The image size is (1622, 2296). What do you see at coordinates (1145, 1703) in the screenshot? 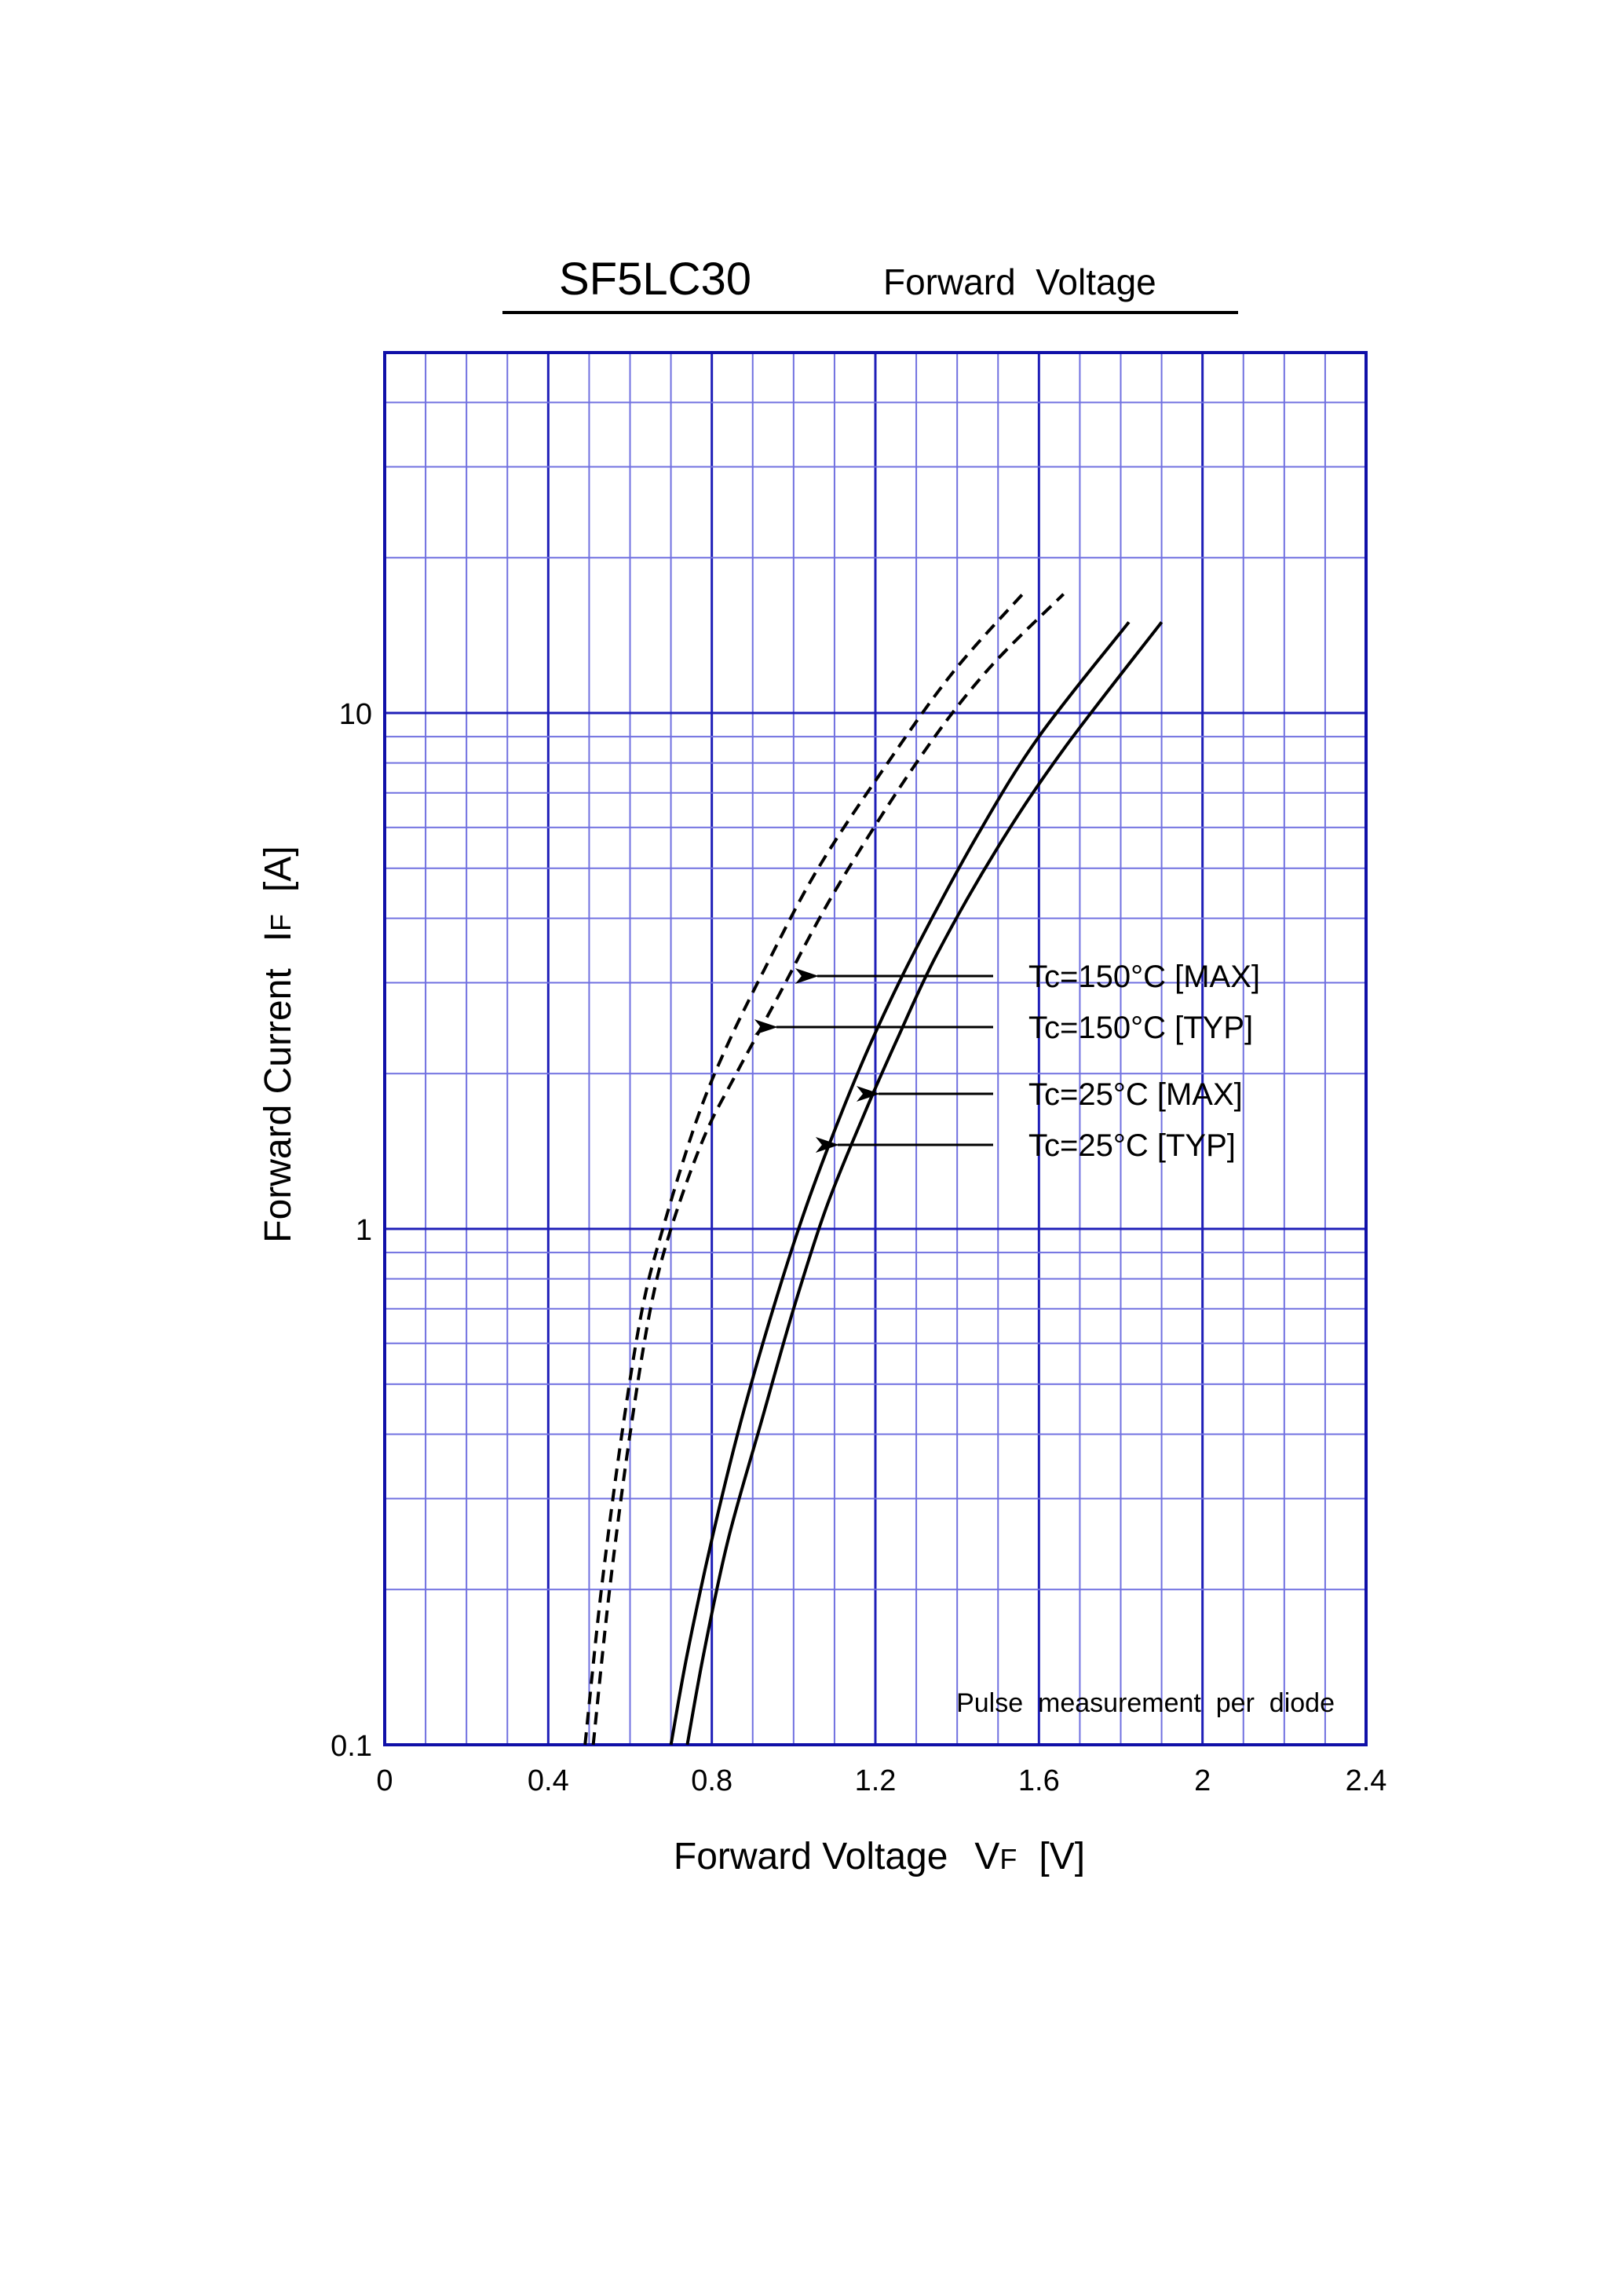
I see `pulse-annotation: Pulse measurement per diode` at bounding box center [1145, 1703].